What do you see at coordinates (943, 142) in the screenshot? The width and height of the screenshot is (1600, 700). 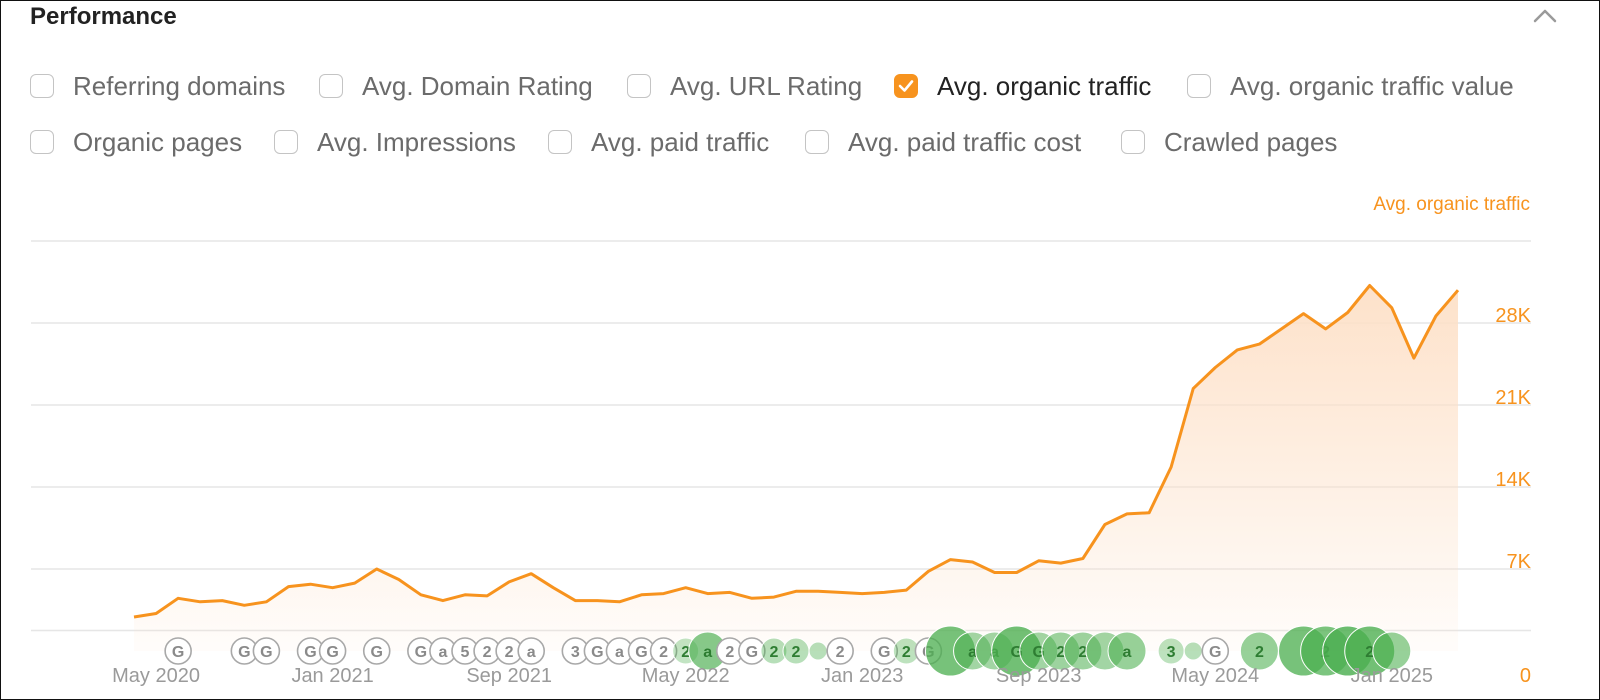 I see `option-avg-paid-traffic-cost: Avg. paid traffic cost` at bounding box center [943, 142].